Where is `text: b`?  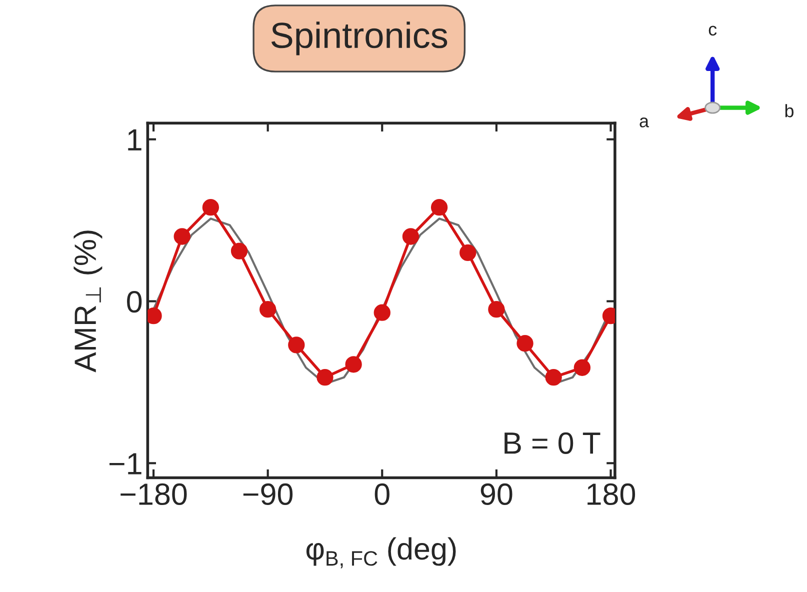
text: b is located at coordinates (789, 111).